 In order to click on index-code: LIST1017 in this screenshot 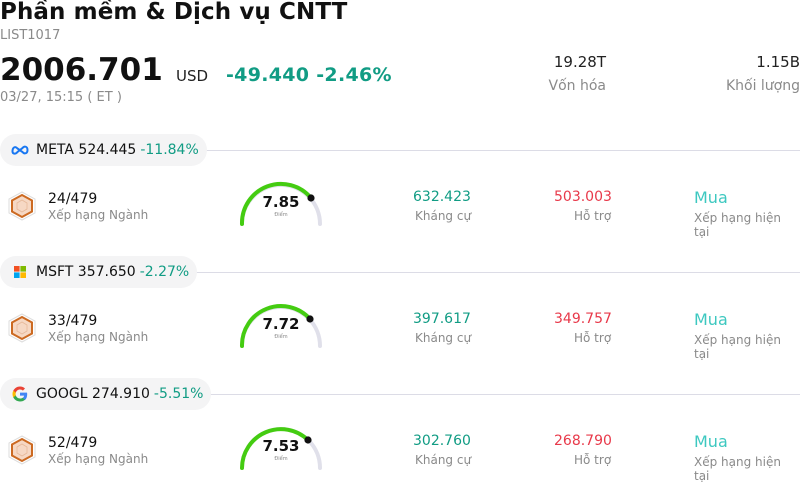, I will do `click(30, 35)`.